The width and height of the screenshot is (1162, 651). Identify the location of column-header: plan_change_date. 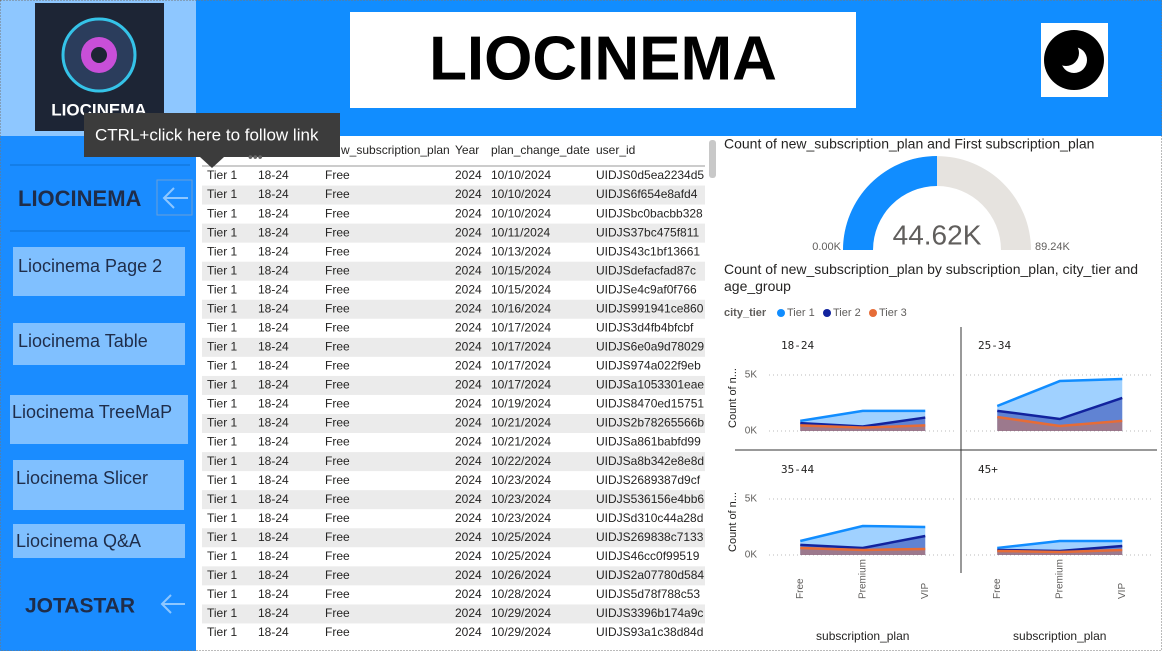
(540, 150).